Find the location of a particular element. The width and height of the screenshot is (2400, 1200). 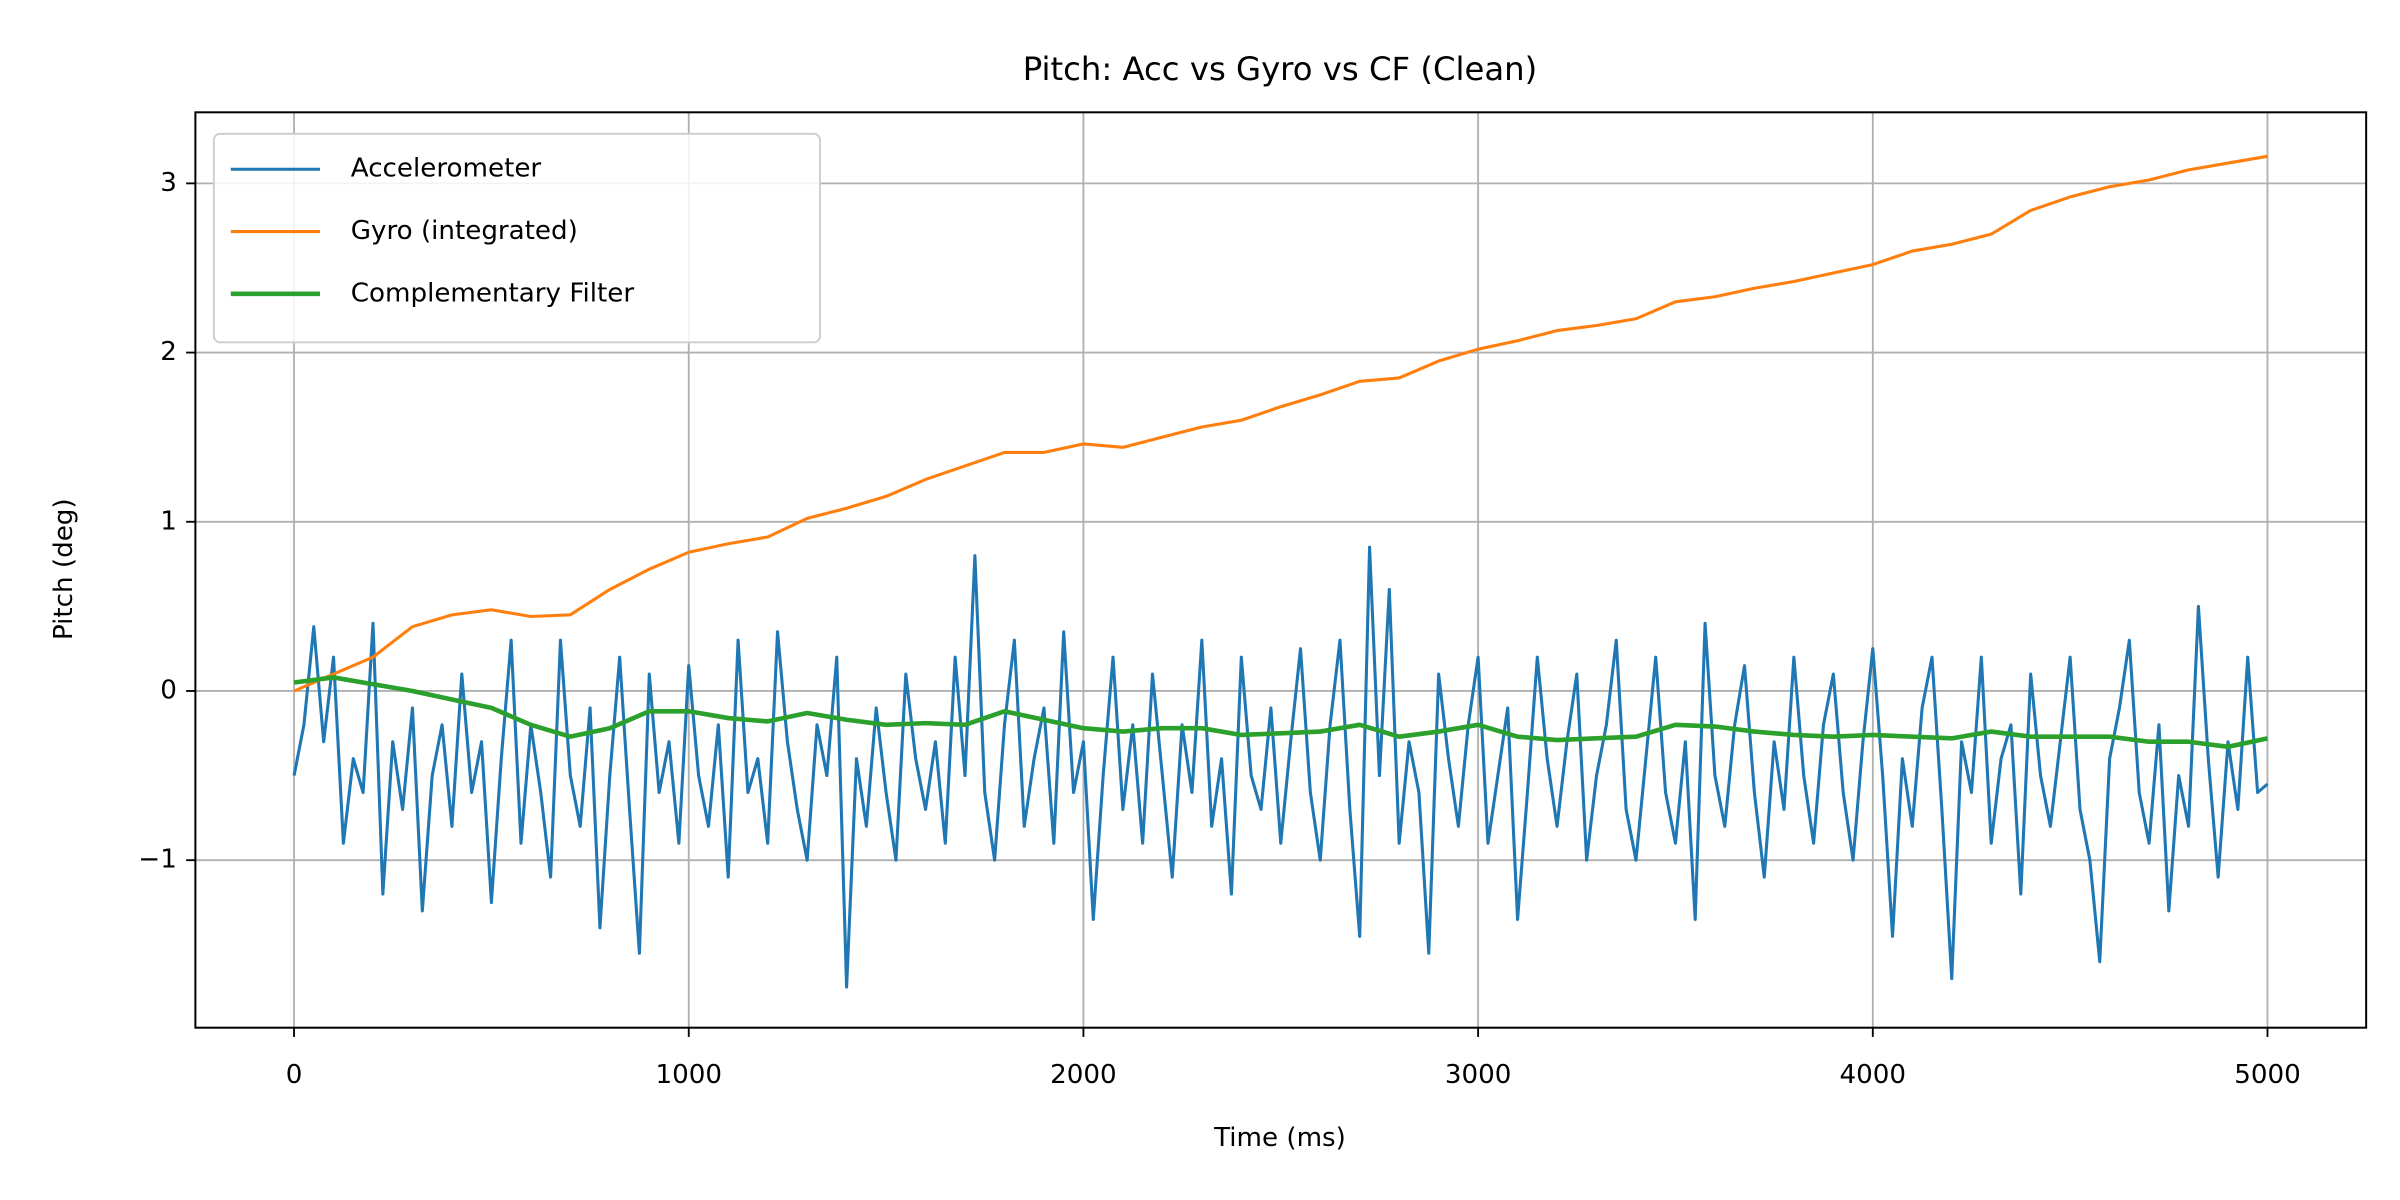

y-tick-label: 0 is located at coordinates (168, 690).